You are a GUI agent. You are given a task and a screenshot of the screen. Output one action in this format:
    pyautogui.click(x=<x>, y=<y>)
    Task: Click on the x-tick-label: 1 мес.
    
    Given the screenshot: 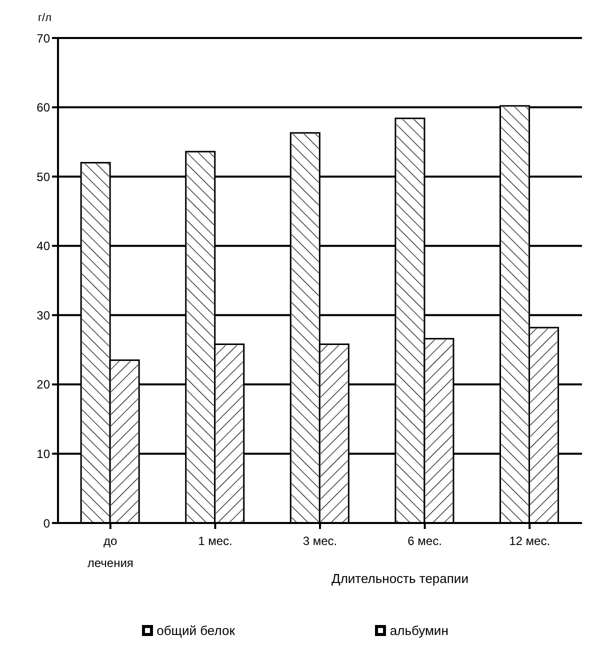 What is the action you would take?
    pyautogui.click(x=215, y=541)
    